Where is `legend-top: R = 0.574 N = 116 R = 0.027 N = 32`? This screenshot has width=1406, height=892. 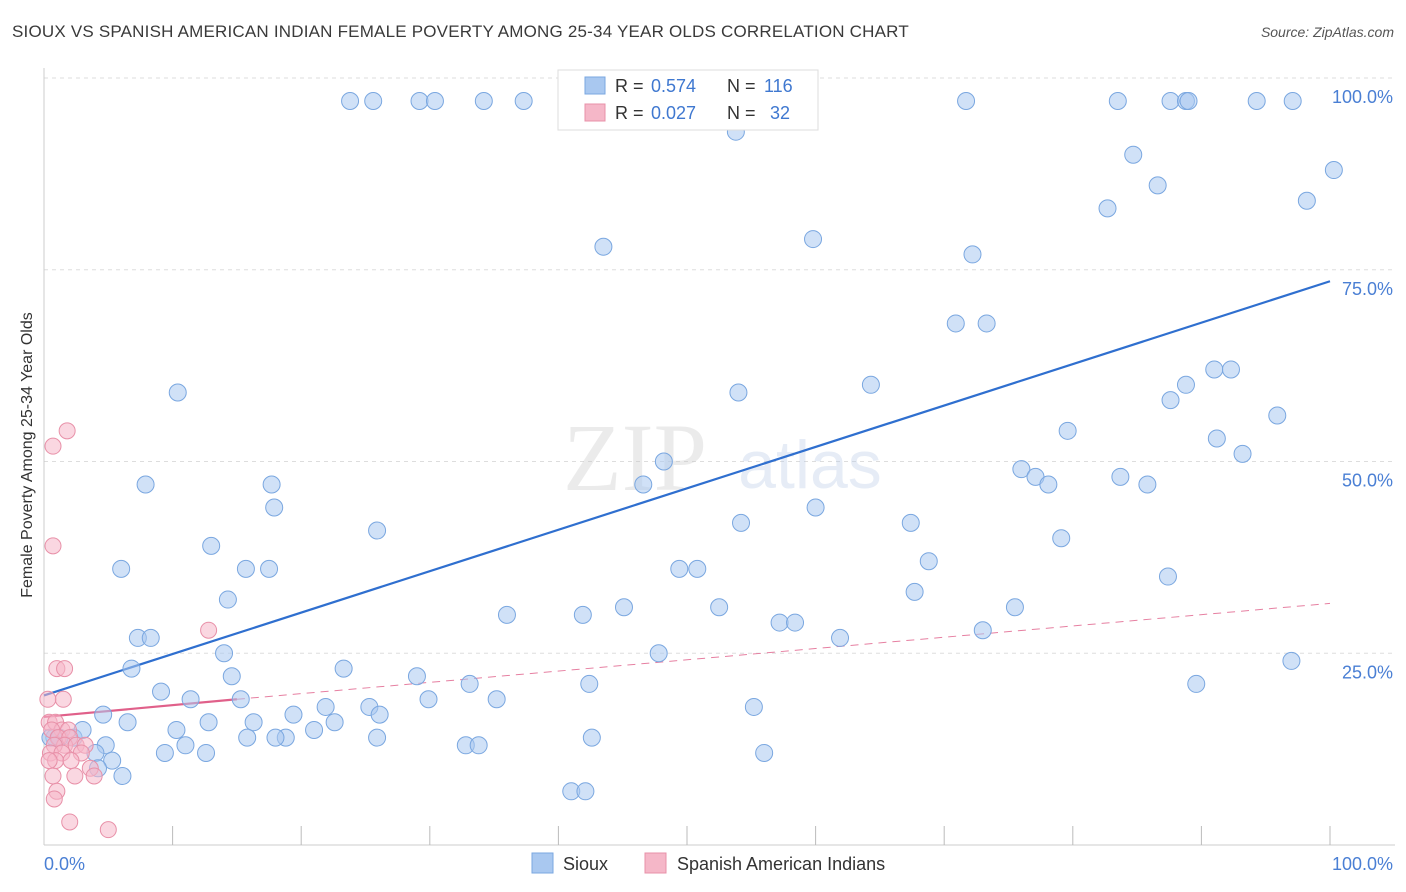 legend-top: R = 0.574 N = 116 R = 0.027 N = 32 is located at coordinates (688, 100).